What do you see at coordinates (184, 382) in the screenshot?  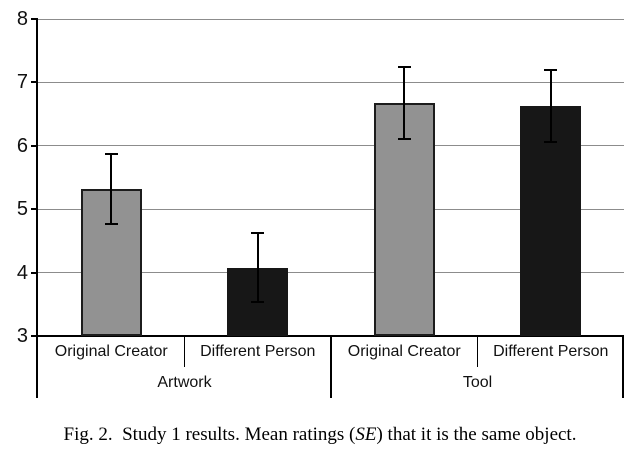 I see `x-group-label-artwork: Artwork` at bounding box center [184, 382].